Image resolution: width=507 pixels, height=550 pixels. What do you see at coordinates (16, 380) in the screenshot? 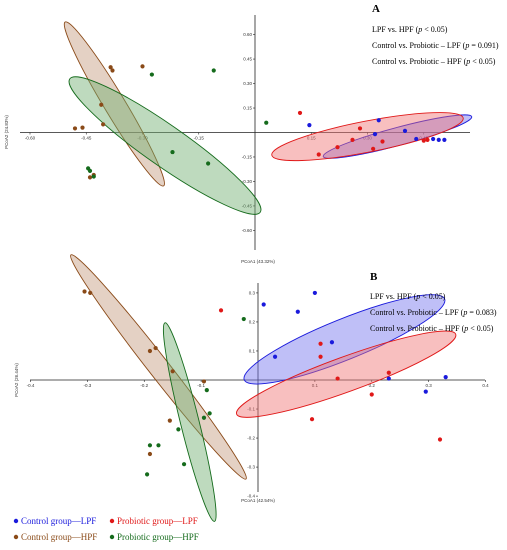
I see `y-axis-title: PCoA2 (26.44%)` at bounding box center [16, 380].